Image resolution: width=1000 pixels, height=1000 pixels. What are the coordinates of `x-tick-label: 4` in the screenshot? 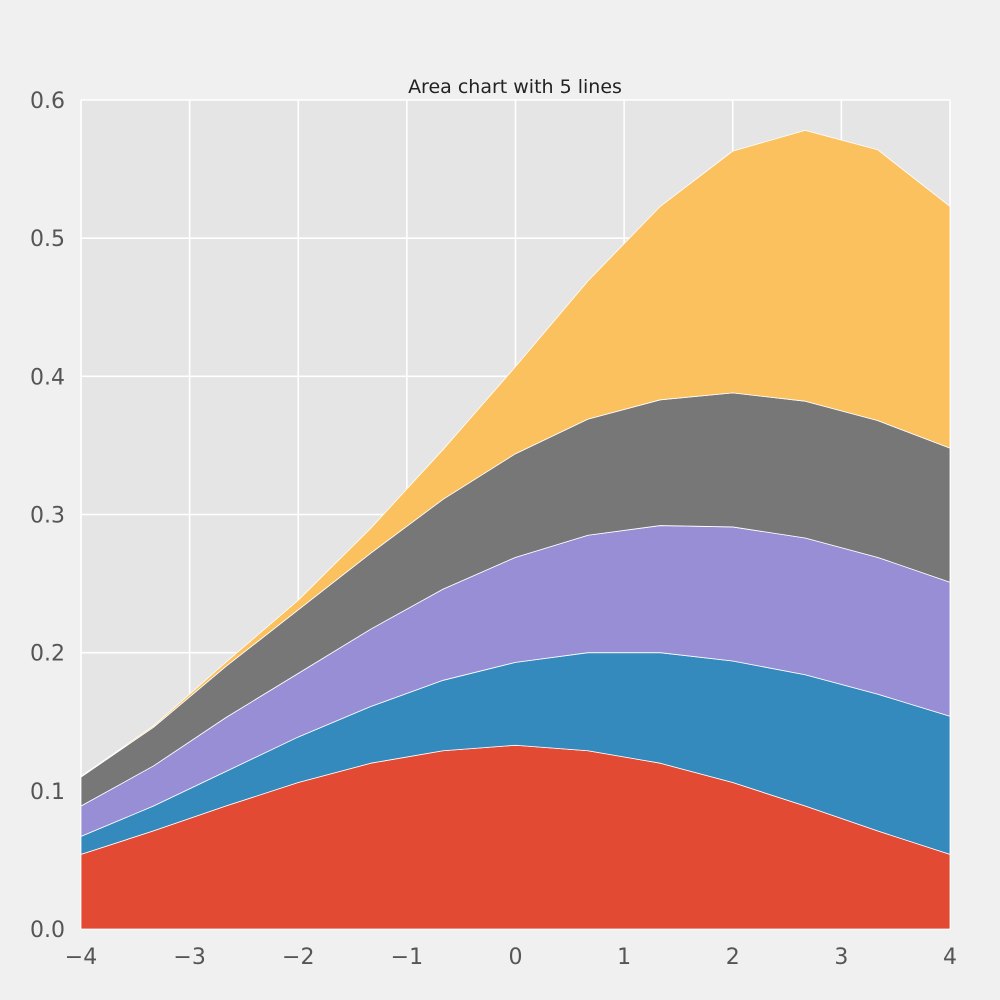 It's located at (950, 957).